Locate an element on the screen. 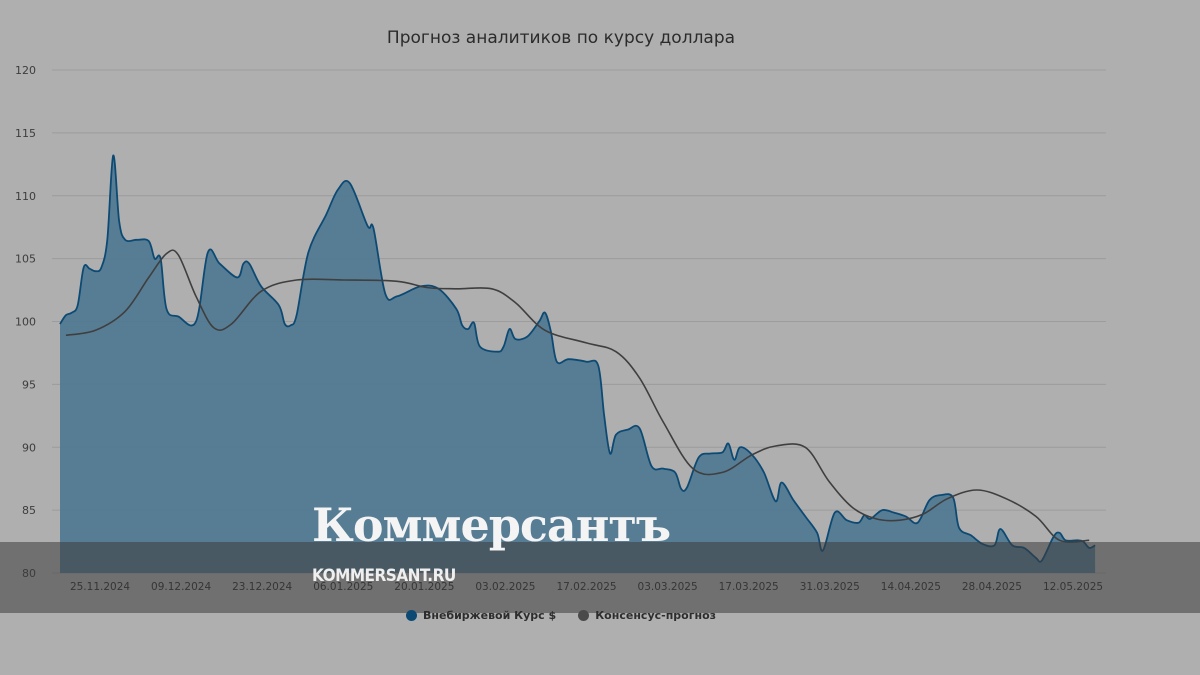 This screenshot has height=675, width=1200. y-tick-label: 100 is located at coordinates (25, 322).